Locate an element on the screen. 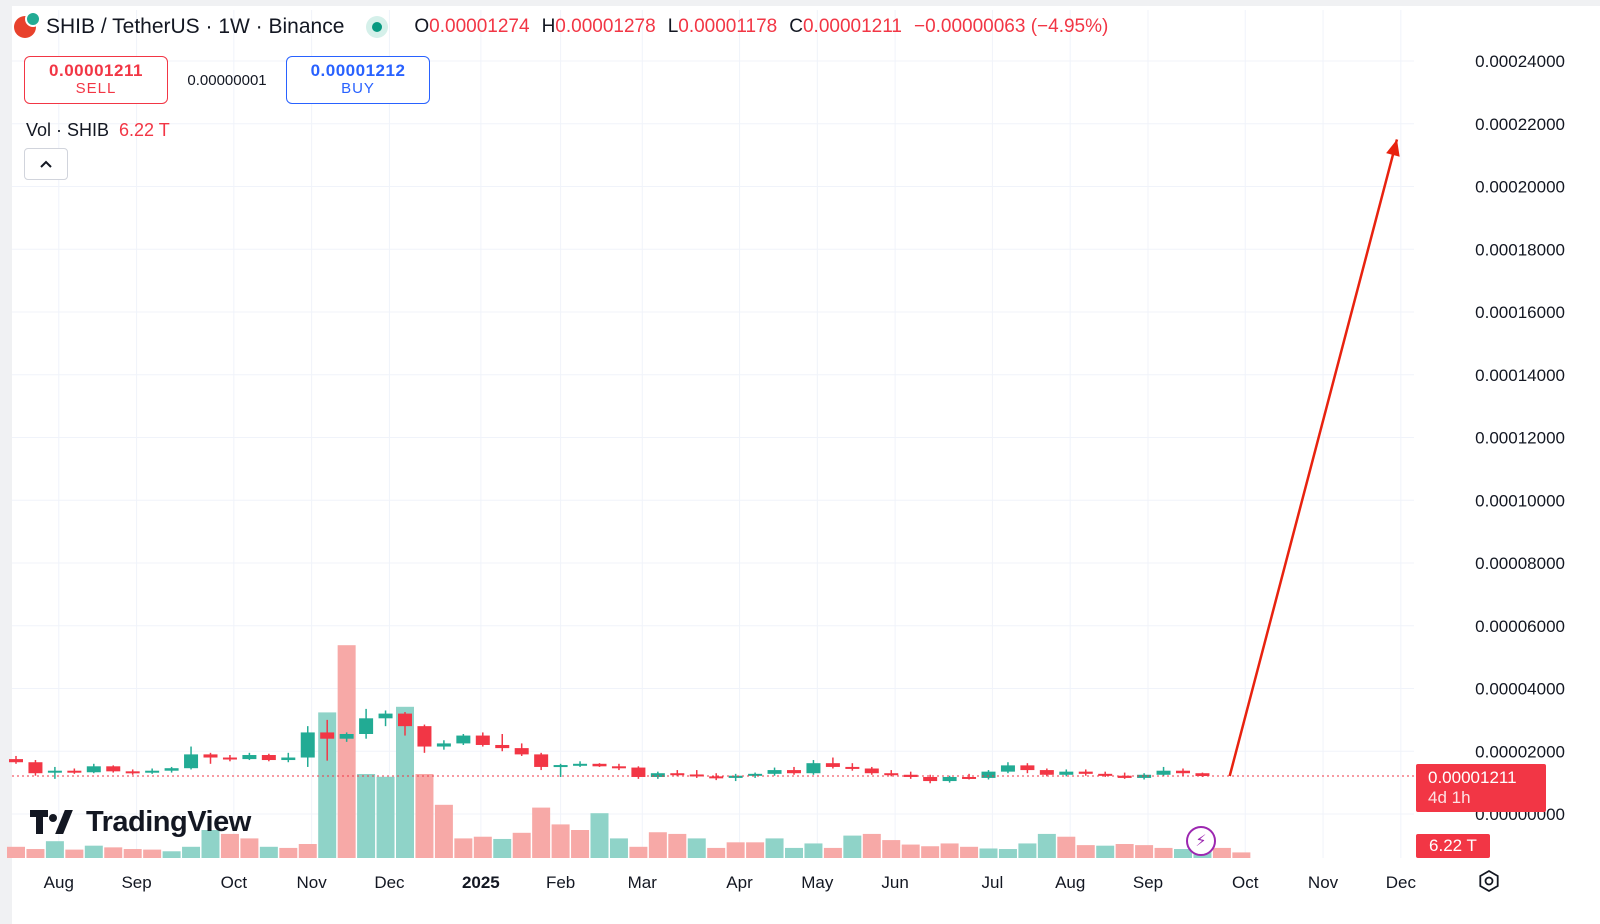  x-axis-label: Jun is located at coordinates (894, 882).